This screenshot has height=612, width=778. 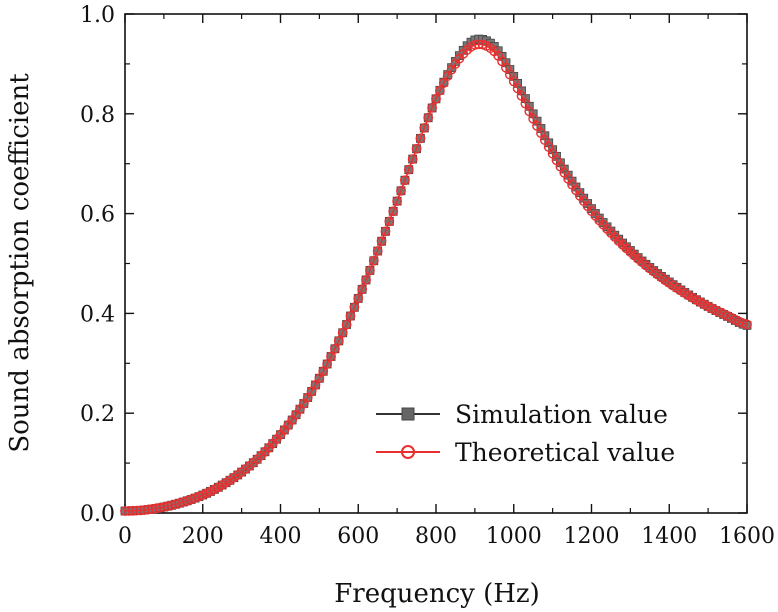 What do you see at coordinates (125, 536) in the screenshot?
I see `x-tick-label: 0` at bounding box center [125, 536].